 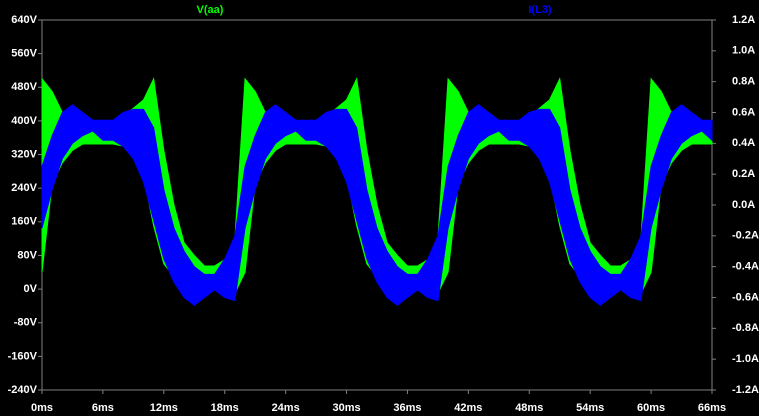 I want to click on y-tick-label: 400V, so click(x=24, y=121).